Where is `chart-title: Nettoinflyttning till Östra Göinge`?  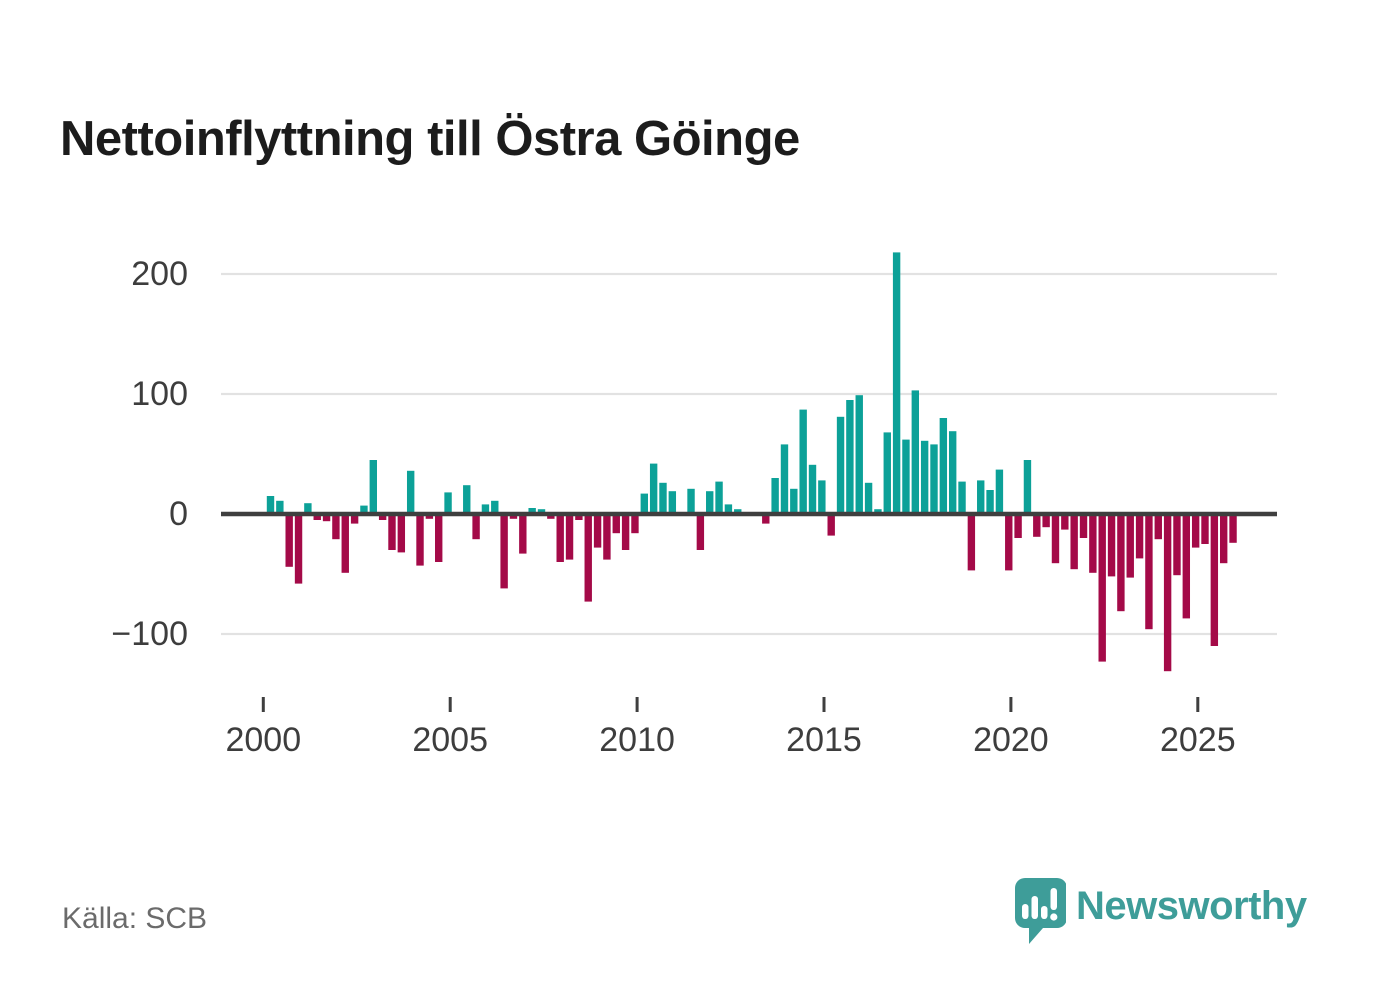
chart-title: Nettoinflyttning till Östra Göinge is located at coordinates (430, 138).